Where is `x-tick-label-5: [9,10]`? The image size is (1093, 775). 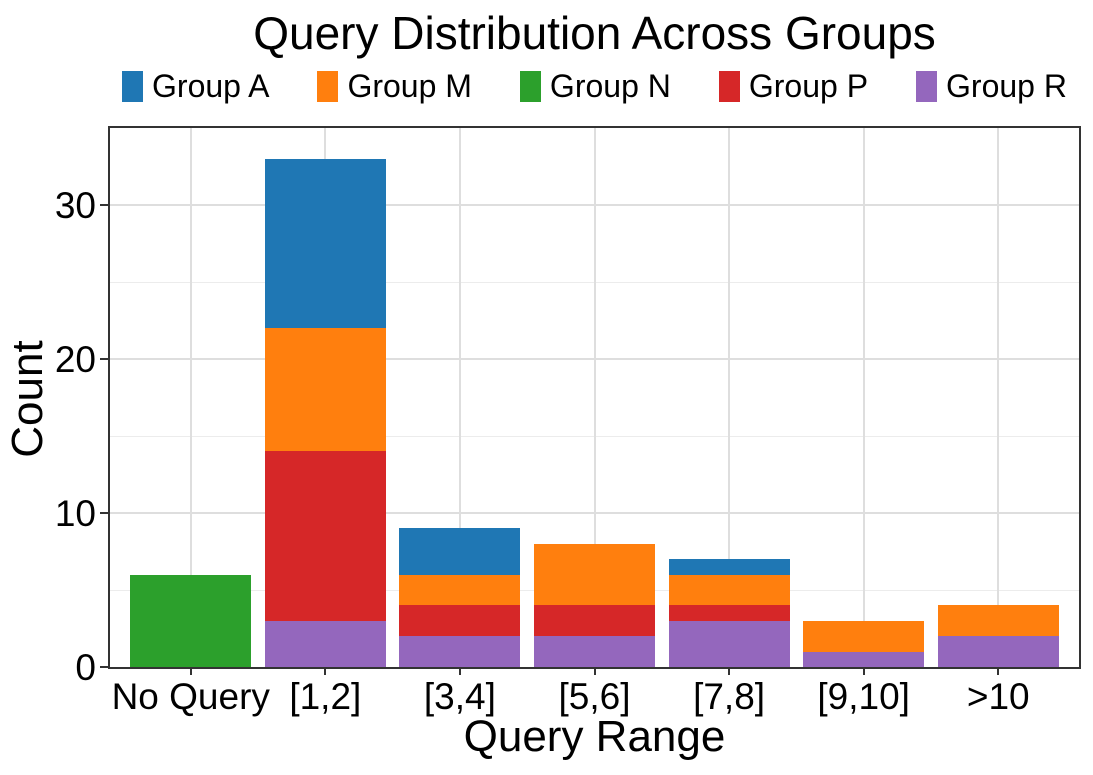 x-tick-label-5: [9,10] is located at coordinates (863, 696).